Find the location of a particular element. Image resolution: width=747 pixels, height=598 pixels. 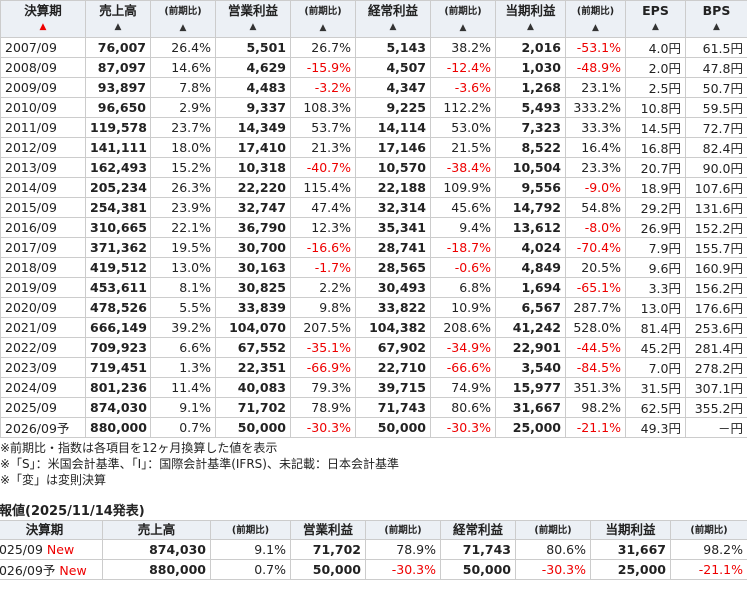

column-header: 当期利益 ▲ is located at coordinates (530, 19).